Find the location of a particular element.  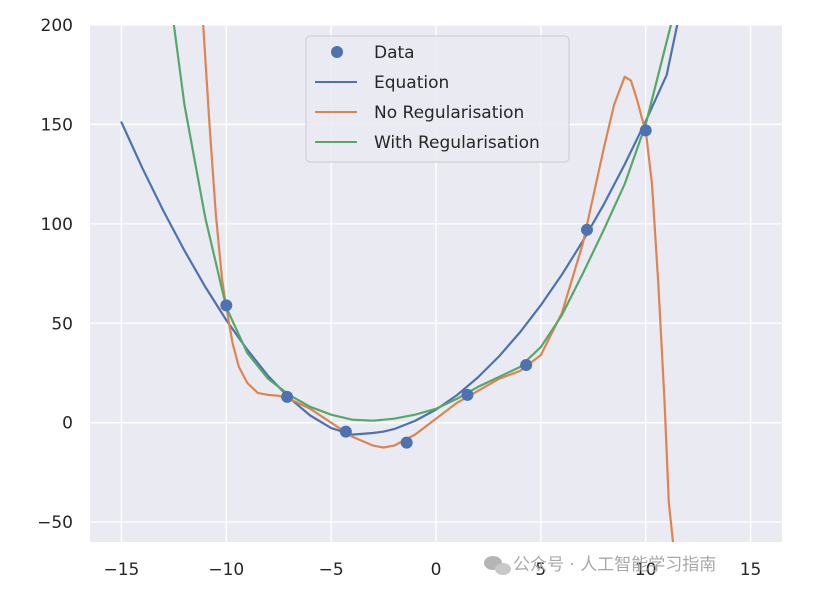

x-tick-label: 10 is located at coordinates (646, 570).